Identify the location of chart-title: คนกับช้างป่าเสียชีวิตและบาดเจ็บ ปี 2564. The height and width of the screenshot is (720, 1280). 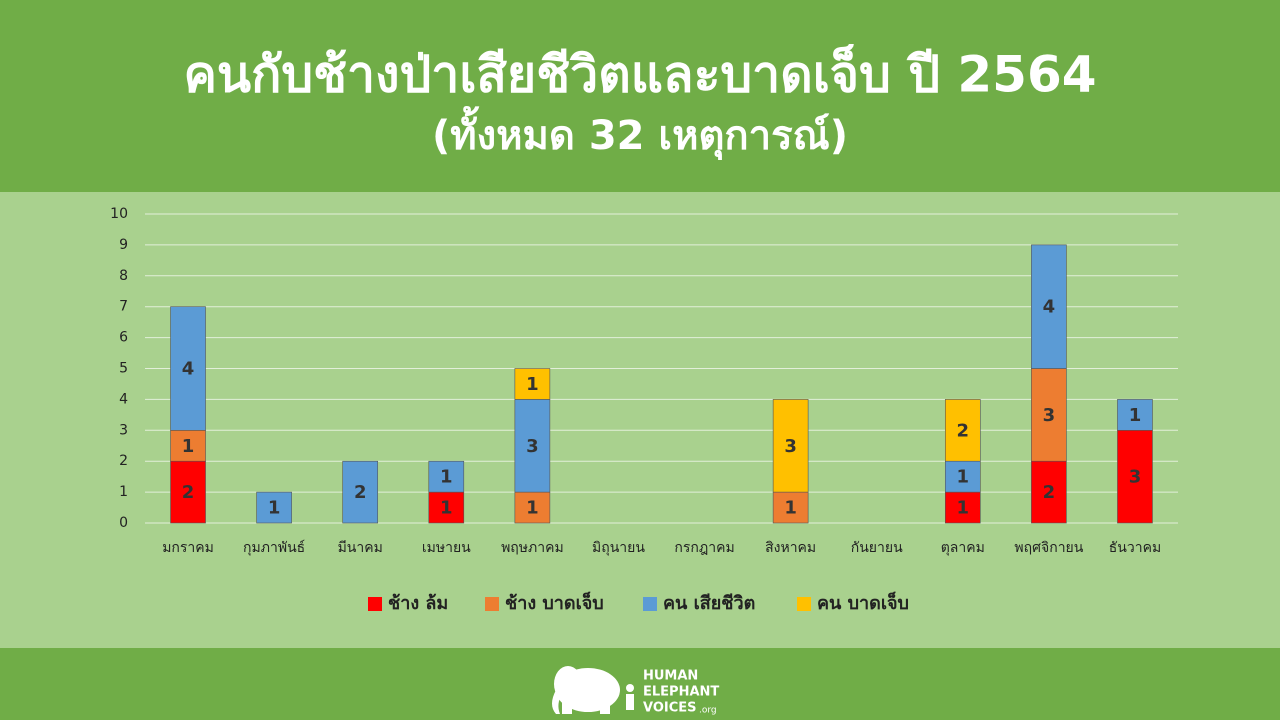
(639, 74).